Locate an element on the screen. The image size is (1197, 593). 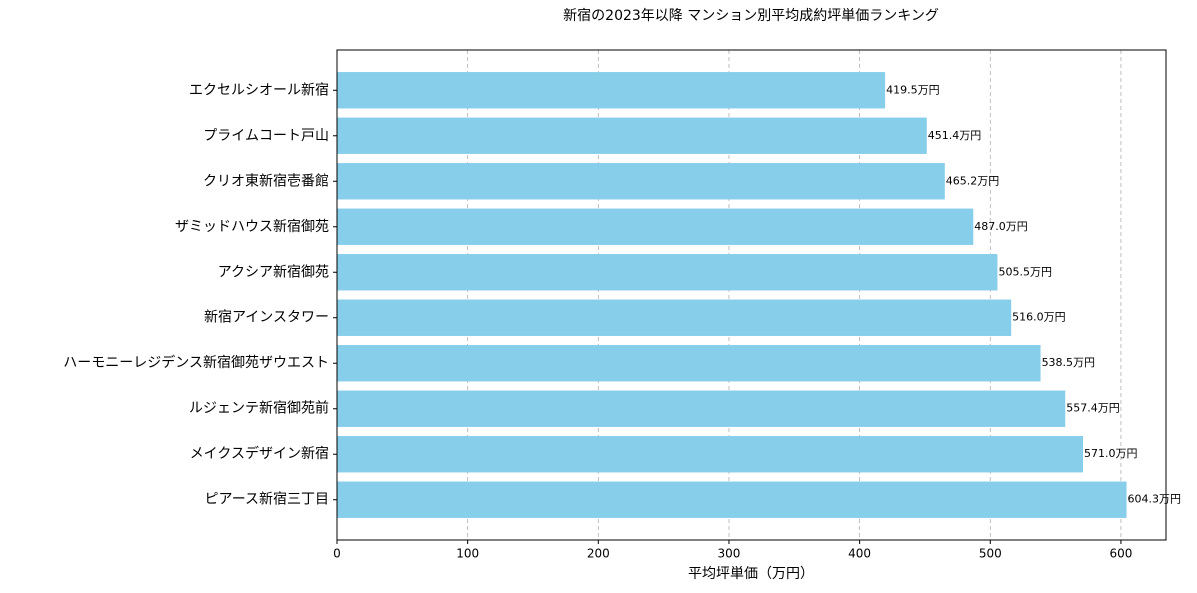
y-tick-label: プライムコート戸山 is located at coordinates (266, 136).